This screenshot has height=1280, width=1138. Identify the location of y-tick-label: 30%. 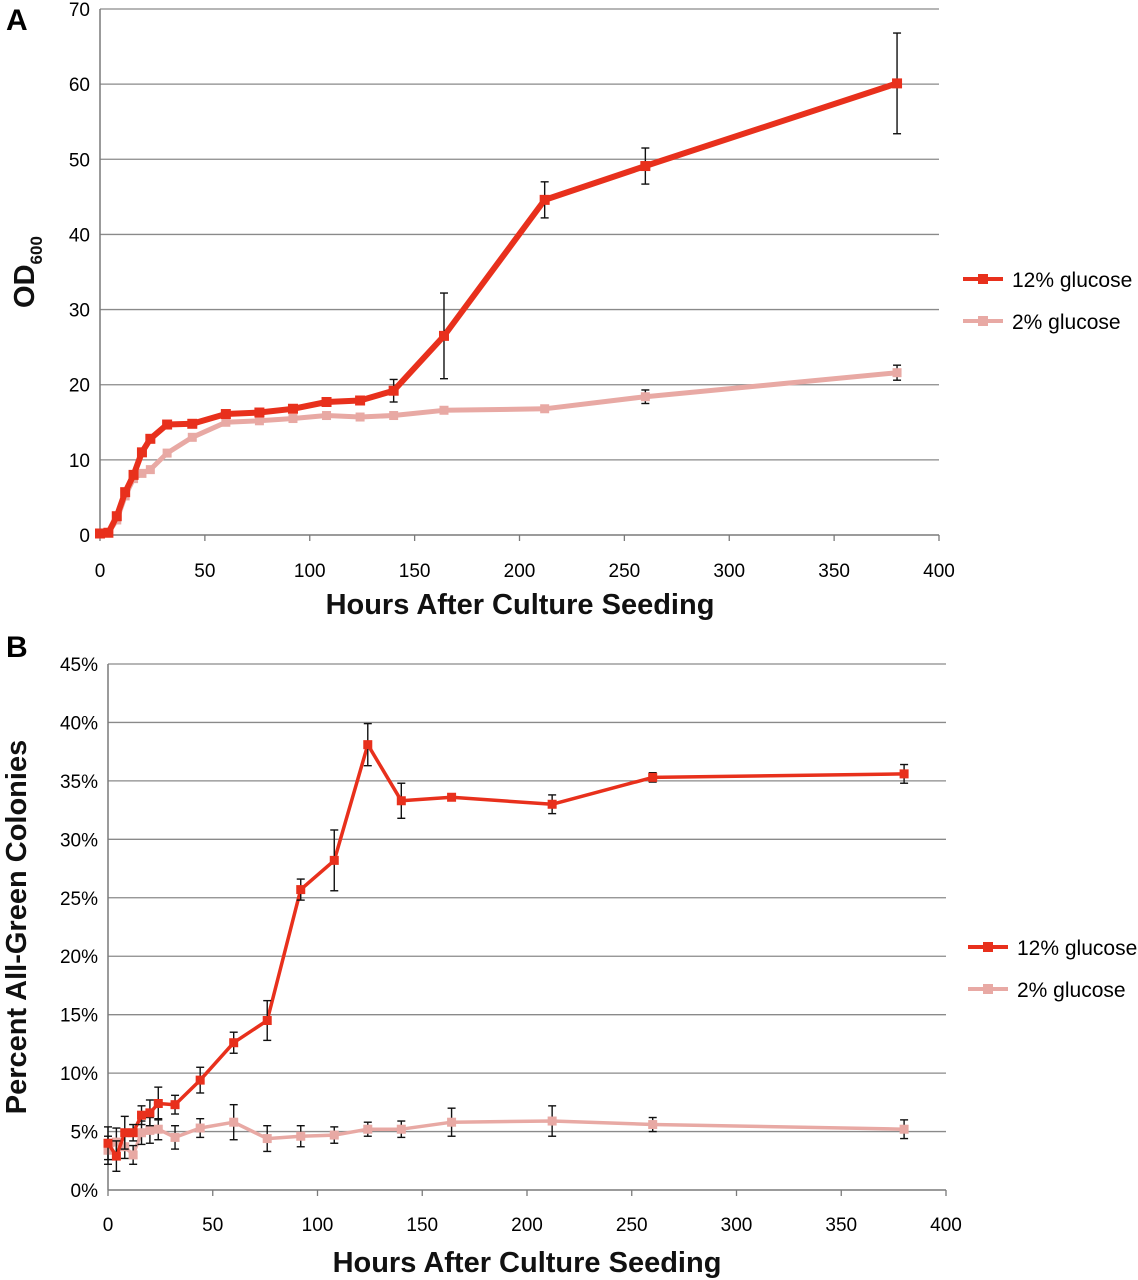
(79, 840).